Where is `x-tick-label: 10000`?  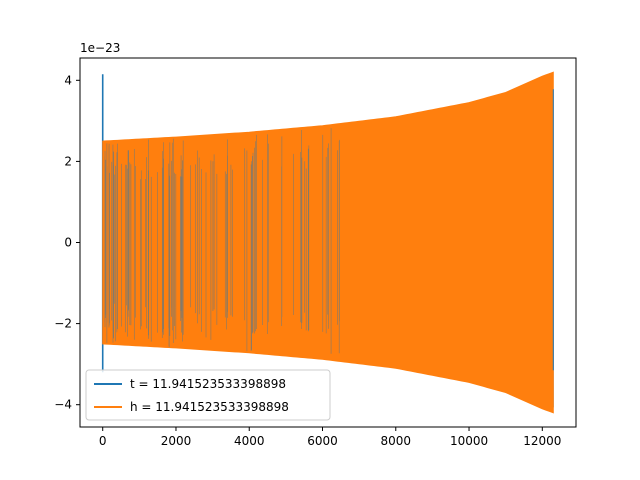
x-tick-label: 10000 is located at coordinates (469, 441).